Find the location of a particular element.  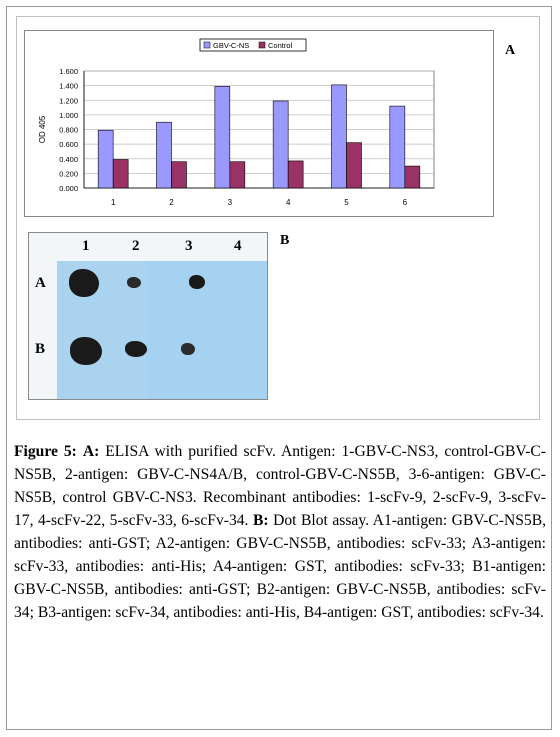

y-tick-label: 1.400 is located at coordinates (68, 86).